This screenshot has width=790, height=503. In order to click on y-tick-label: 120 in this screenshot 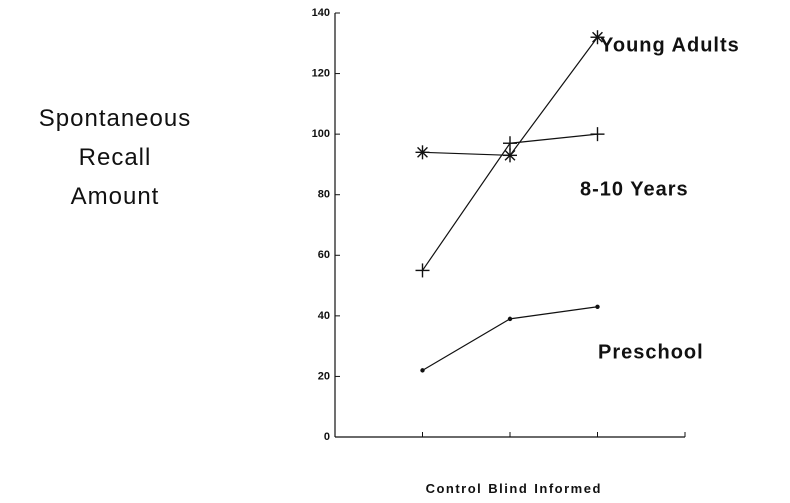, I will do `click(321, 73)`.